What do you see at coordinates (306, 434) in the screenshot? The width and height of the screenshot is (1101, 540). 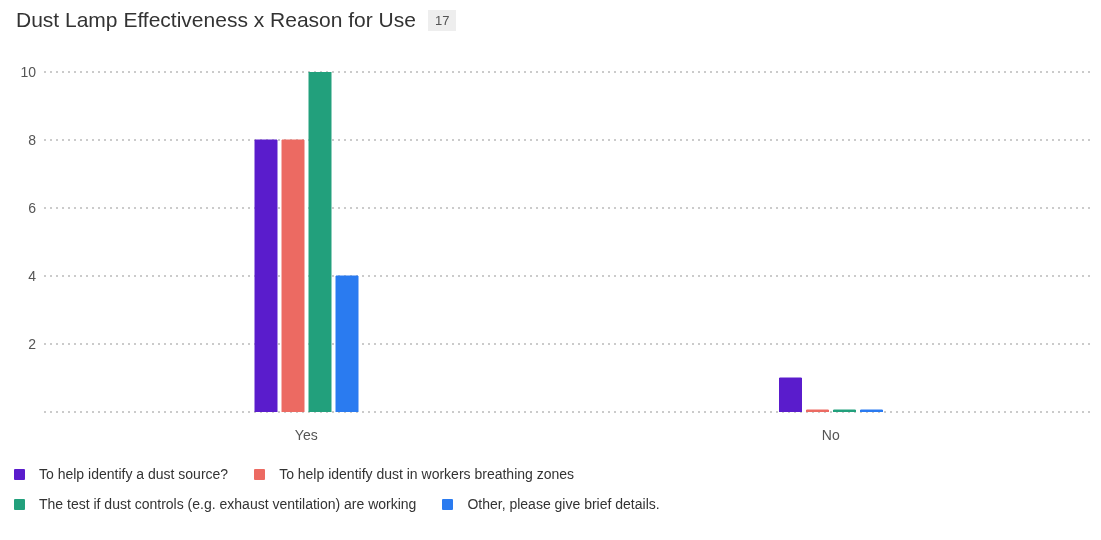 I see `x-tick-label: Yes` at bounding box center [306, 434].